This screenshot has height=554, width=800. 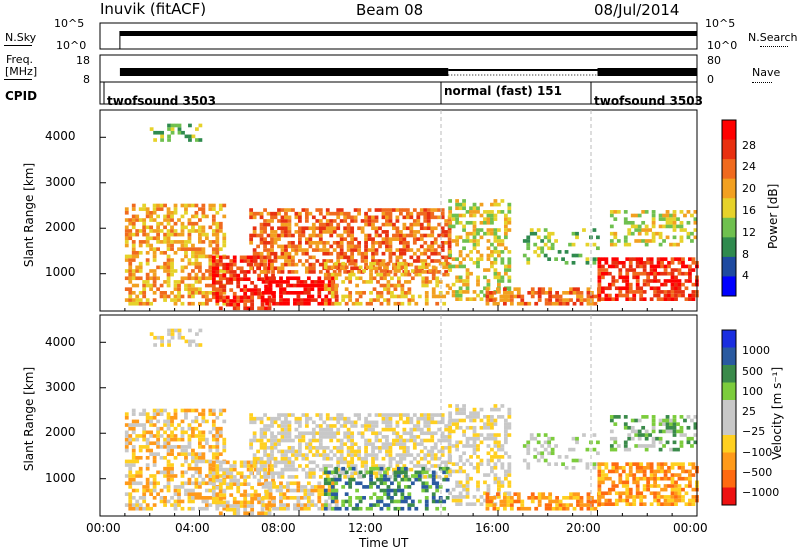 What do you see at coordinates (729, 149) in the screenshot?
I see `power-colorbar-swatch` at bounding box center [729, 149].